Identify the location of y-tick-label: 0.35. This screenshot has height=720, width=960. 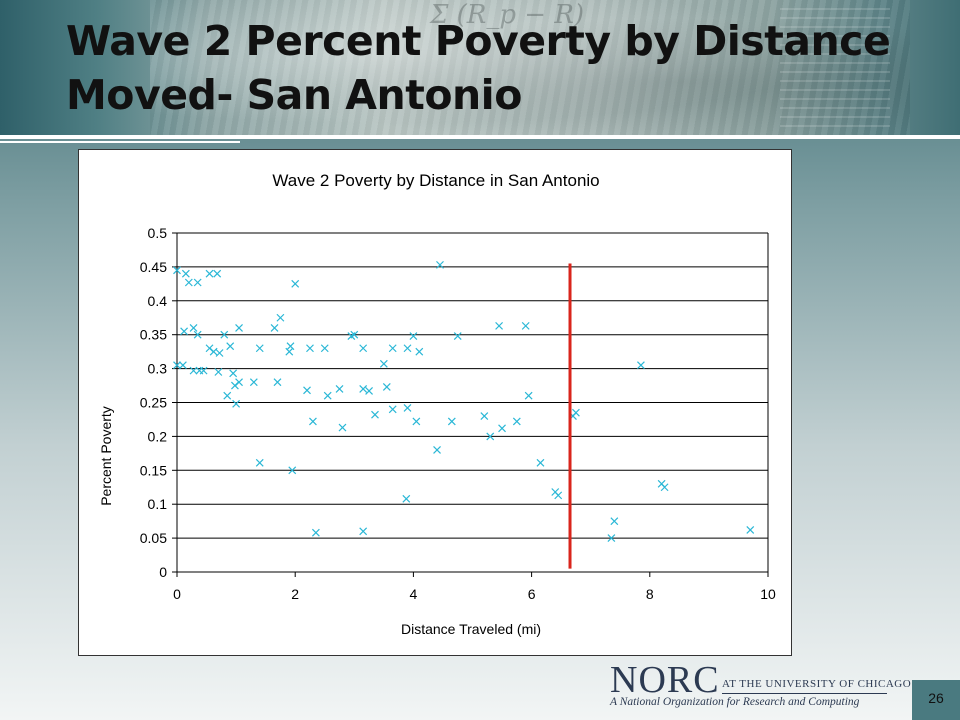
(153, 335).